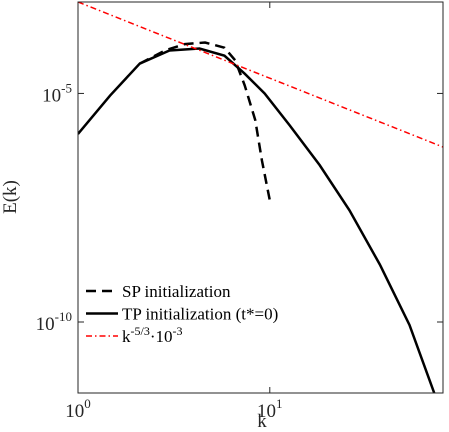  I want to click on tick-exponent: -5, so click(66, 87).